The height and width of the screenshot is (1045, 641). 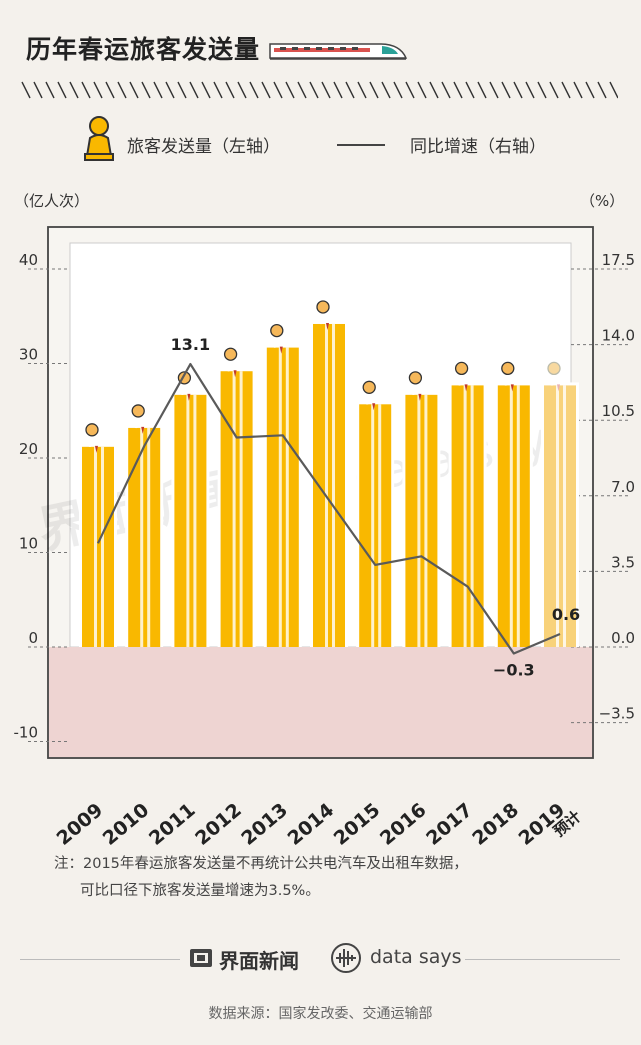 What do you see at coordinates (172, 822) in the screenshot?
I see `x-tick-label: 2011` at bounding box center [172, 822].